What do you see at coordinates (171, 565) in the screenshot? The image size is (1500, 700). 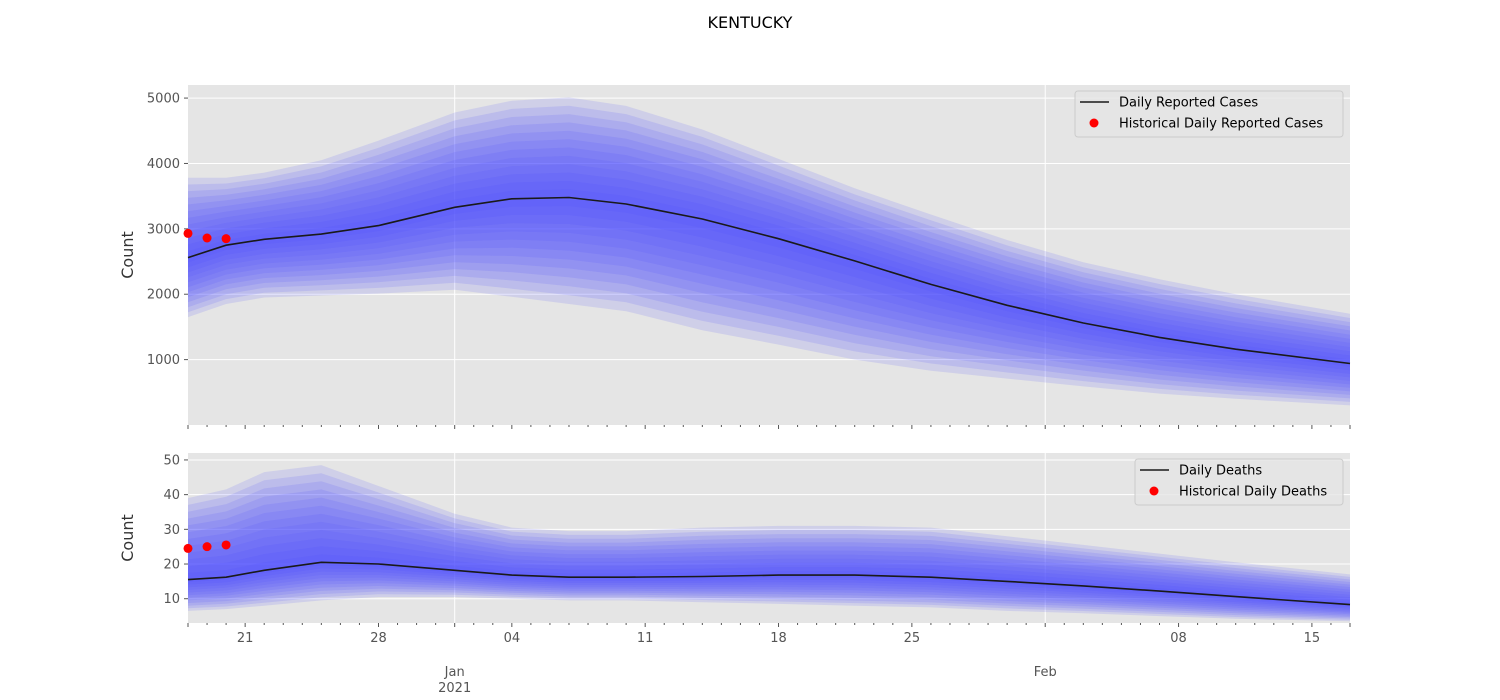 I see `y-tick-label: 20` at bounding box center [171, 565].